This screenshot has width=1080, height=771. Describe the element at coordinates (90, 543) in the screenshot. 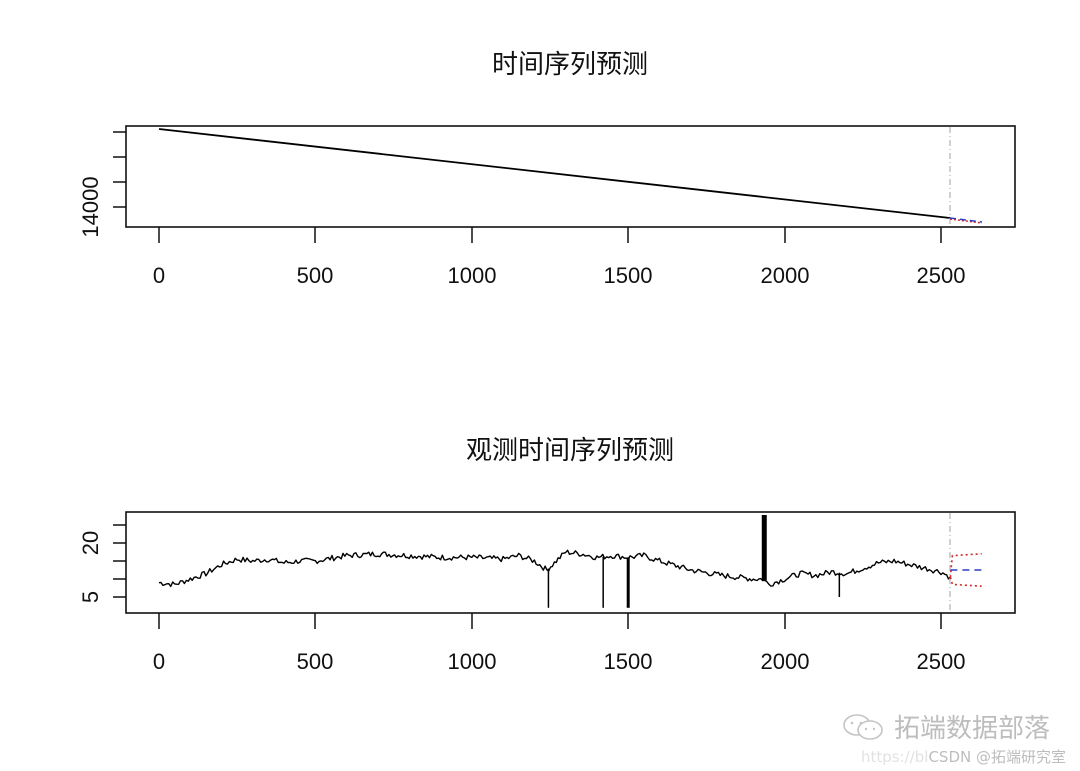

I see `bottom-y-label-20: 20` at that location.